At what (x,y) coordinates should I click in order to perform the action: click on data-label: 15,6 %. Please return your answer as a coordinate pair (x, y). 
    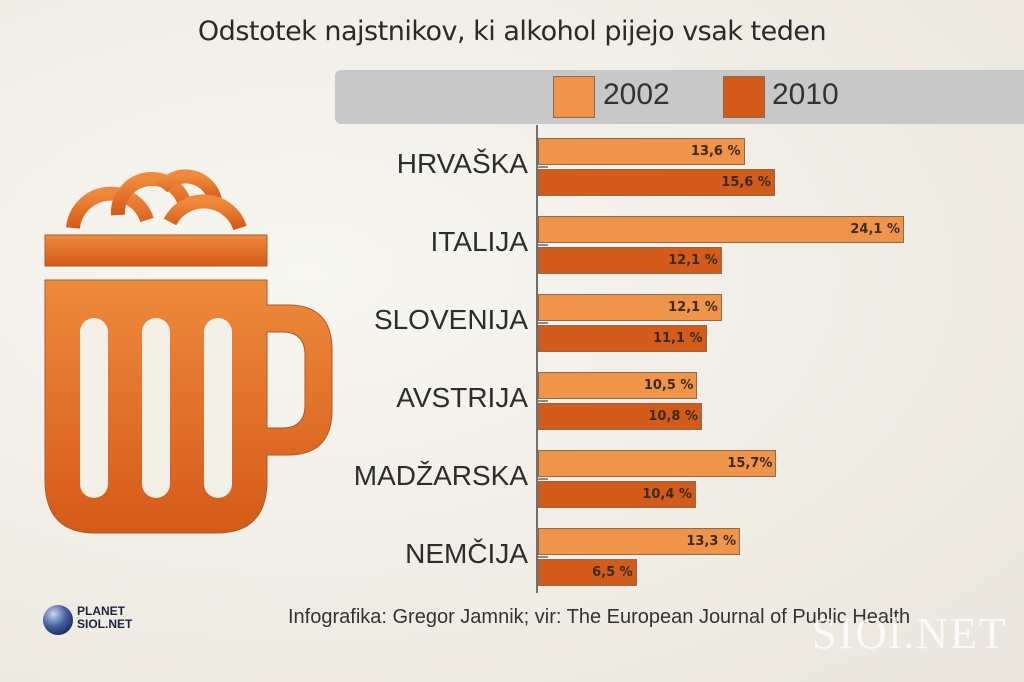
    Looking at the image, I should click on (746, 182).